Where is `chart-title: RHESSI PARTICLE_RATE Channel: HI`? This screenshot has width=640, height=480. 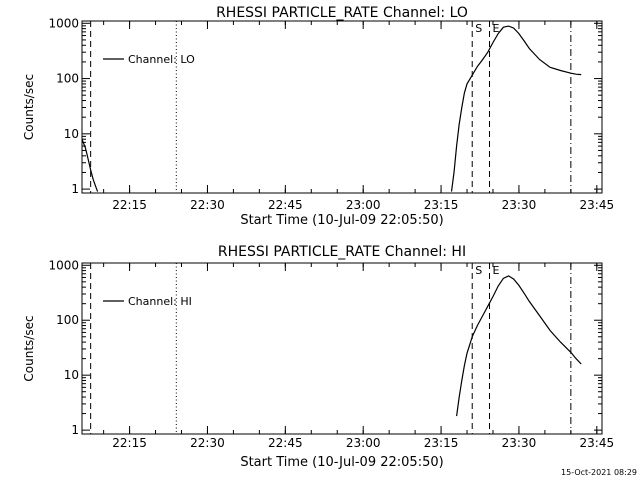 chart-title: RHESSI PARTICLE_RATE Channel: HI is located at coordinates (342, 252).